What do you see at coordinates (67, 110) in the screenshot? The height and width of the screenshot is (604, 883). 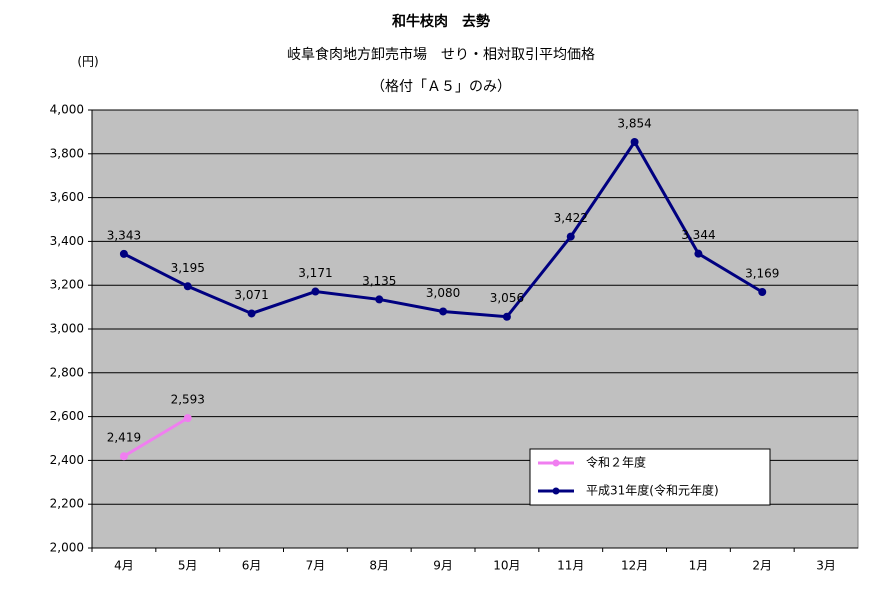 I see `y-tick-label: 4,000` at bounding box center [67, 110].